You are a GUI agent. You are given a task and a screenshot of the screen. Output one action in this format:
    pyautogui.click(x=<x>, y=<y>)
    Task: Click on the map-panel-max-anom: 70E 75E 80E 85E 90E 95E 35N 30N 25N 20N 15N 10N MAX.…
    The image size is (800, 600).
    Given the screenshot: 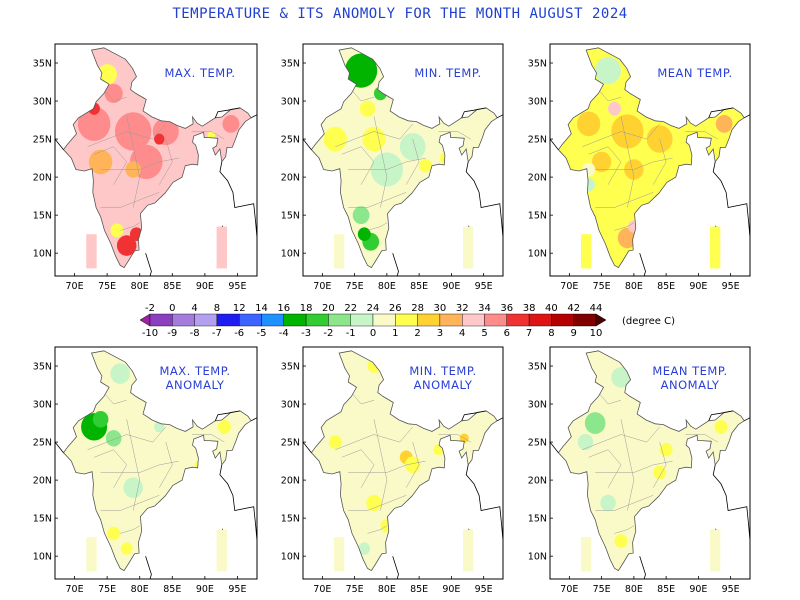 What is the action you would take?
    pyautogui.click(x=145, y=470)
    